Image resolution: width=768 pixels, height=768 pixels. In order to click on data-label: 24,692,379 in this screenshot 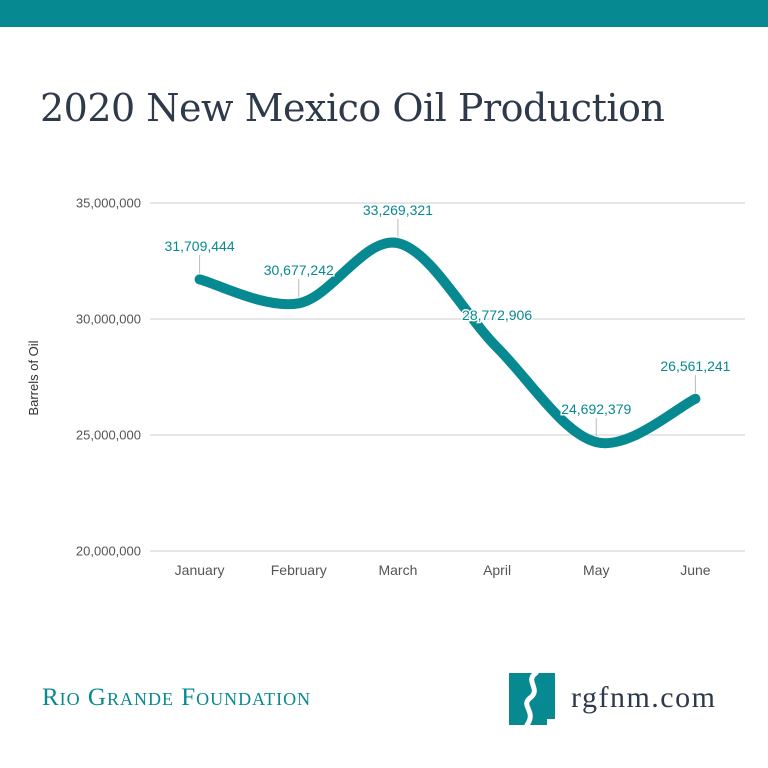, I will do `click(596, 409)`.